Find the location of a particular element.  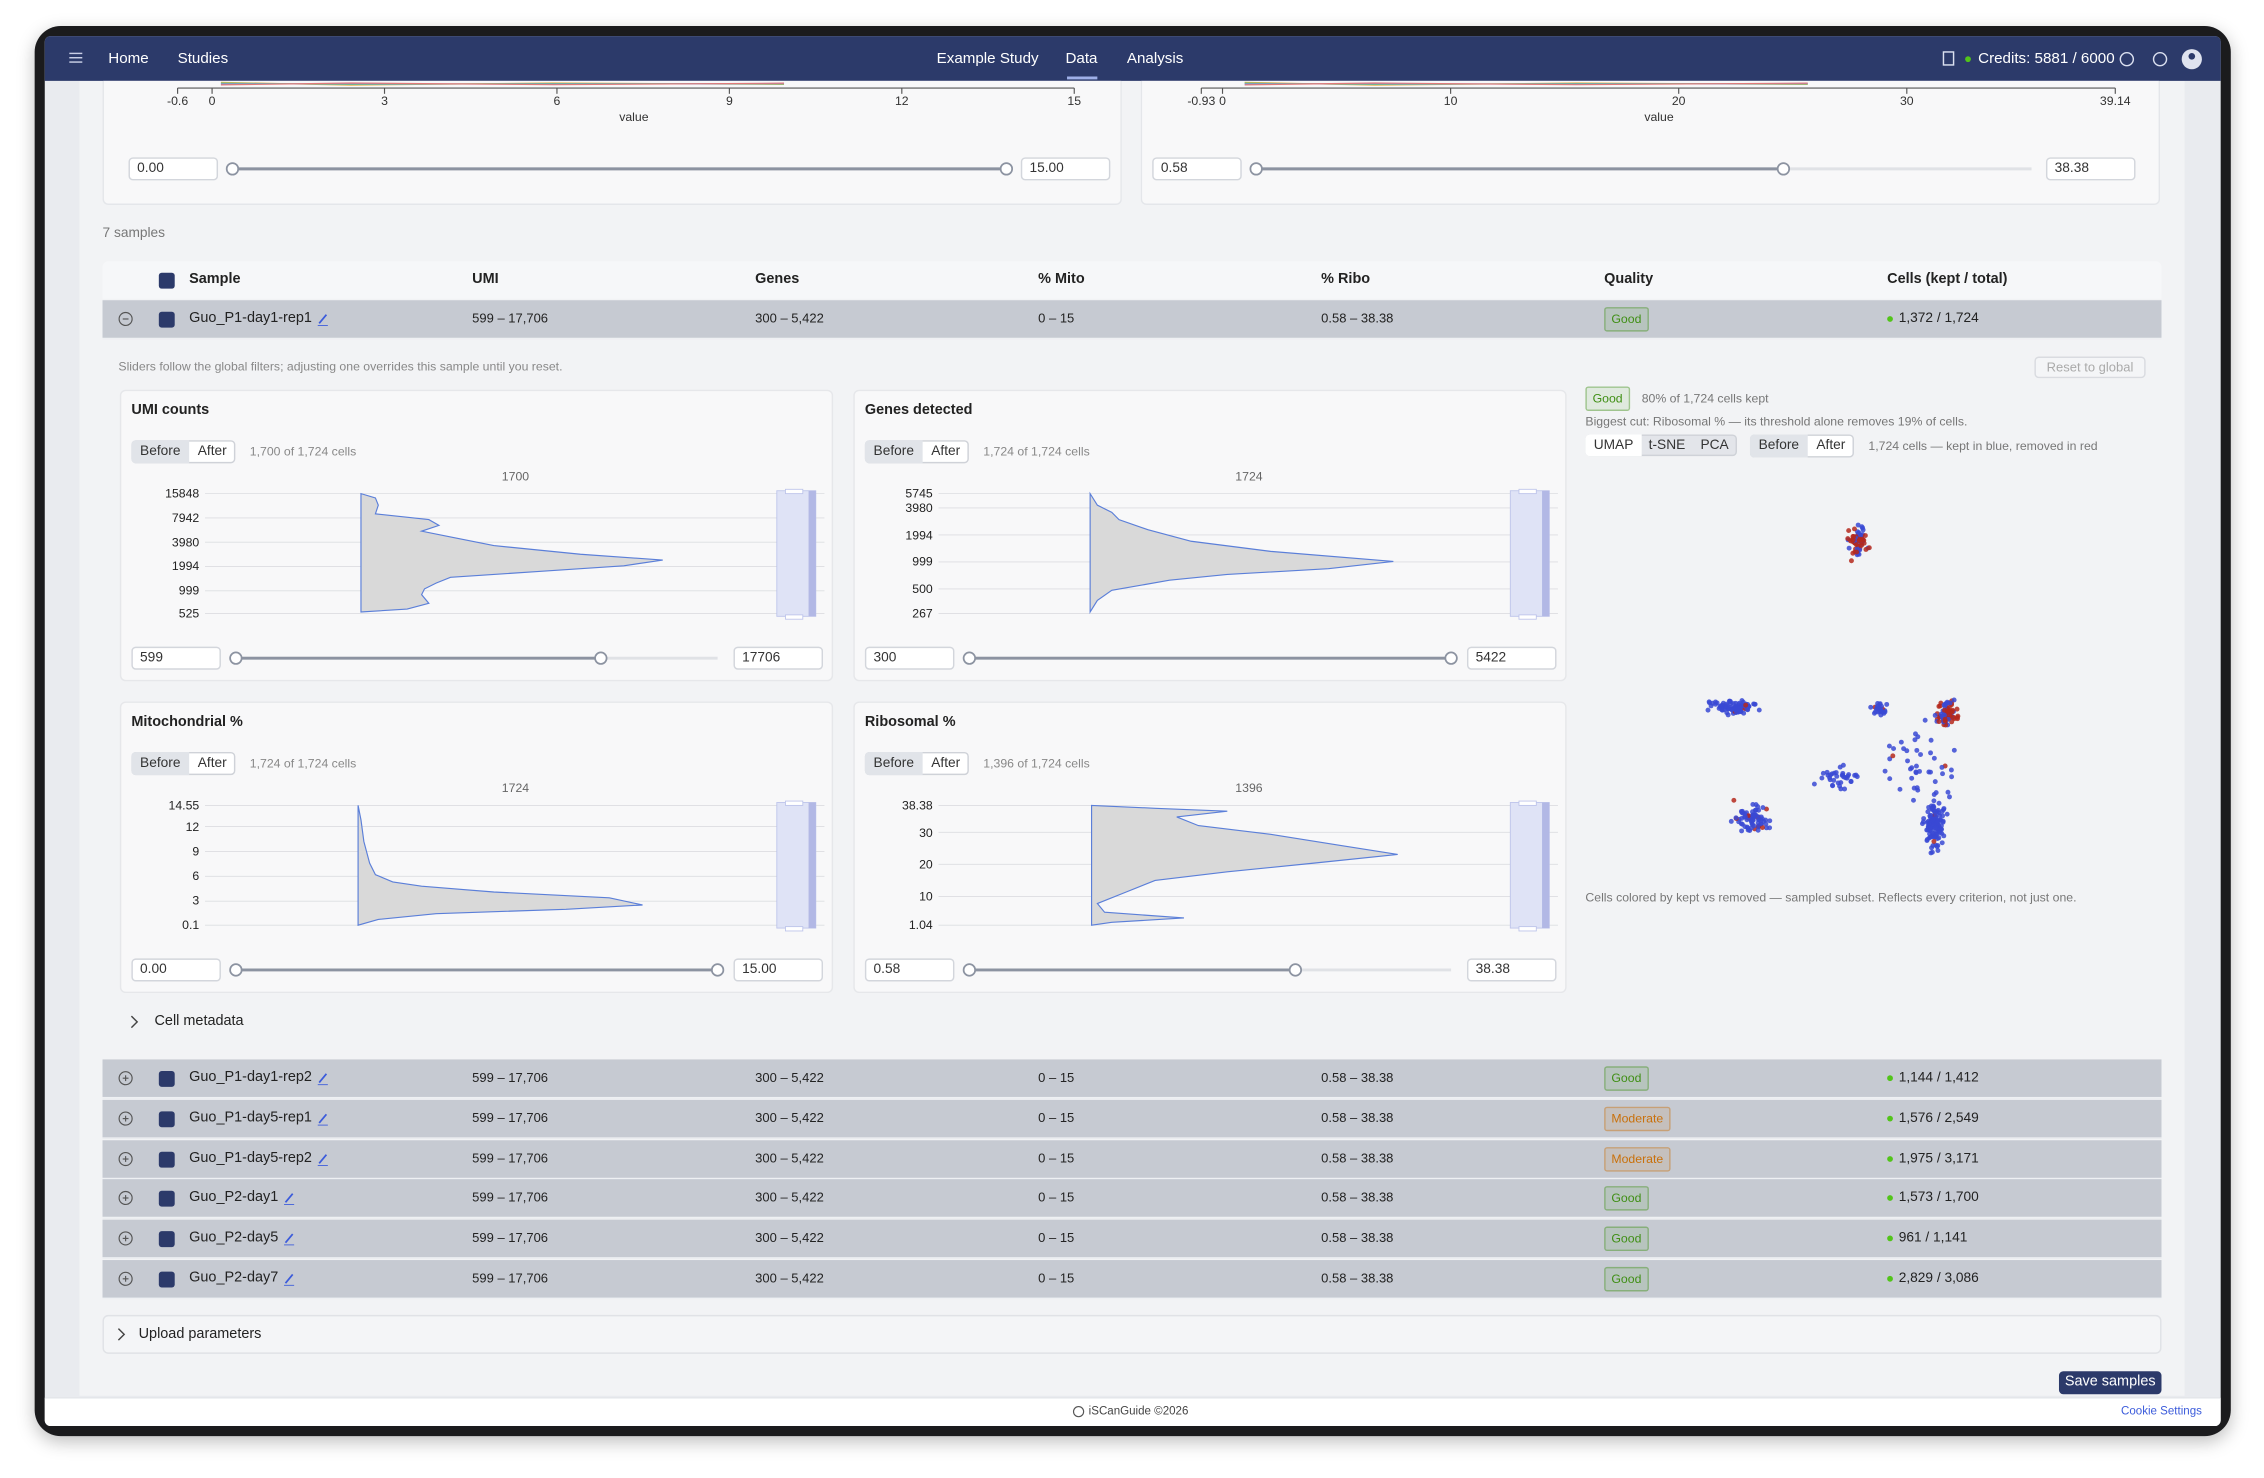

nav-link: Studies is located at coordinates (203, 59).